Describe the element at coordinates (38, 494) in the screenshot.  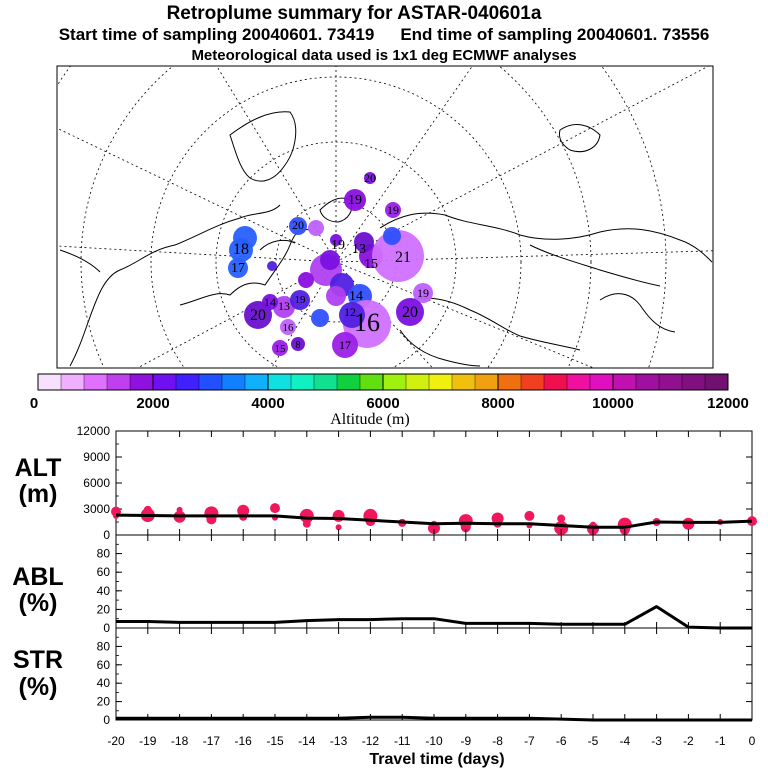
I see `alt-panel-unit: (m)` at that location.